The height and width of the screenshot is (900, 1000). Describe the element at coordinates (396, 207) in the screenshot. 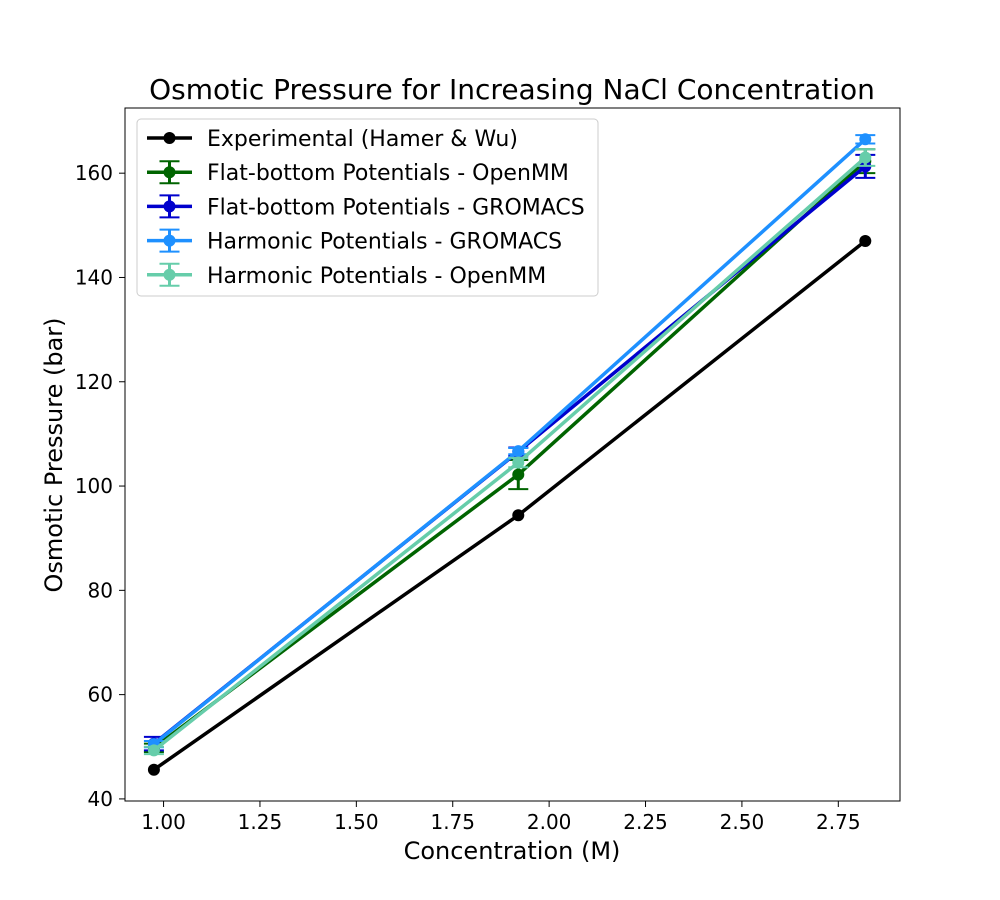

I see `legend-label: Flat-bottom Potentials - GROMACS` at that location.